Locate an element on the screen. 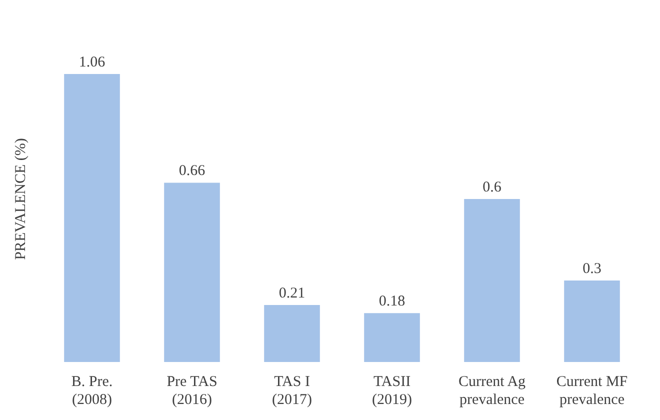  x-tick-label: TAS I (2017) is located at coordinates (292, 391).